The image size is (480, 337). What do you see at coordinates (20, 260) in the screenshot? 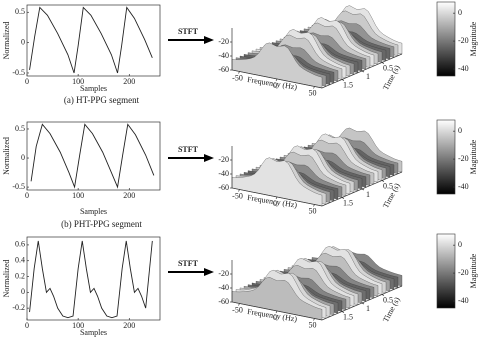
I see `y-tick-label: 0.4` at bounding box center [20, 260].